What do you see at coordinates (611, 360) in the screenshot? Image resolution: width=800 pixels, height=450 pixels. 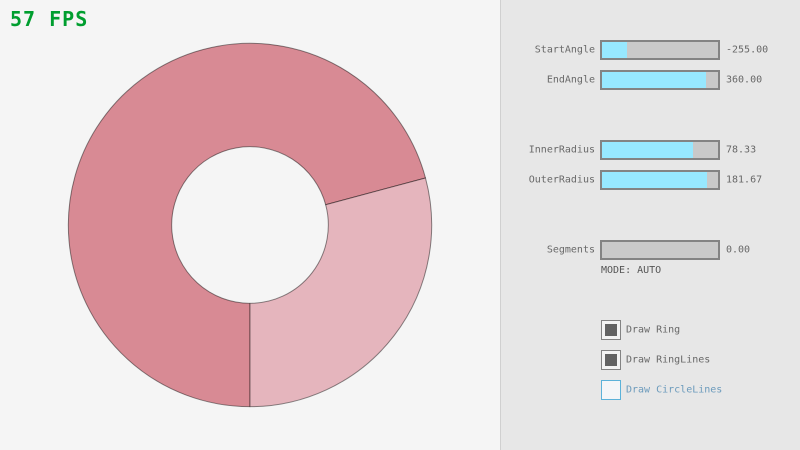 I see `draw-ringlines-checkbox` at bounding box center [611, 360].